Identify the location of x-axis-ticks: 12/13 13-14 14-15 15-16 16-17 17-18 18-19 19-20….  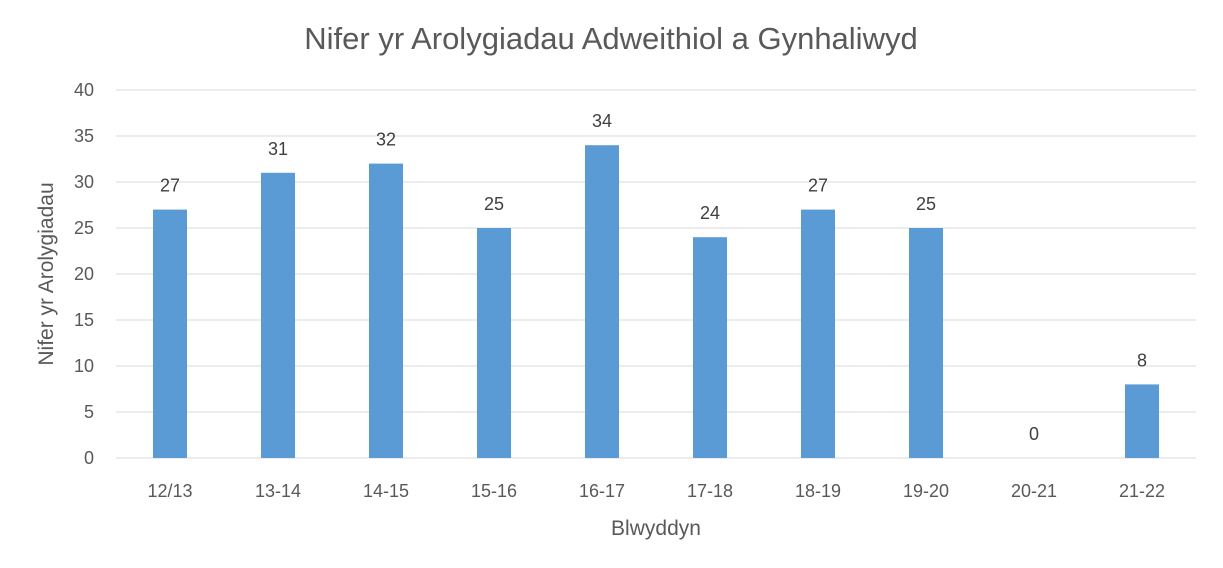
(656, 491).